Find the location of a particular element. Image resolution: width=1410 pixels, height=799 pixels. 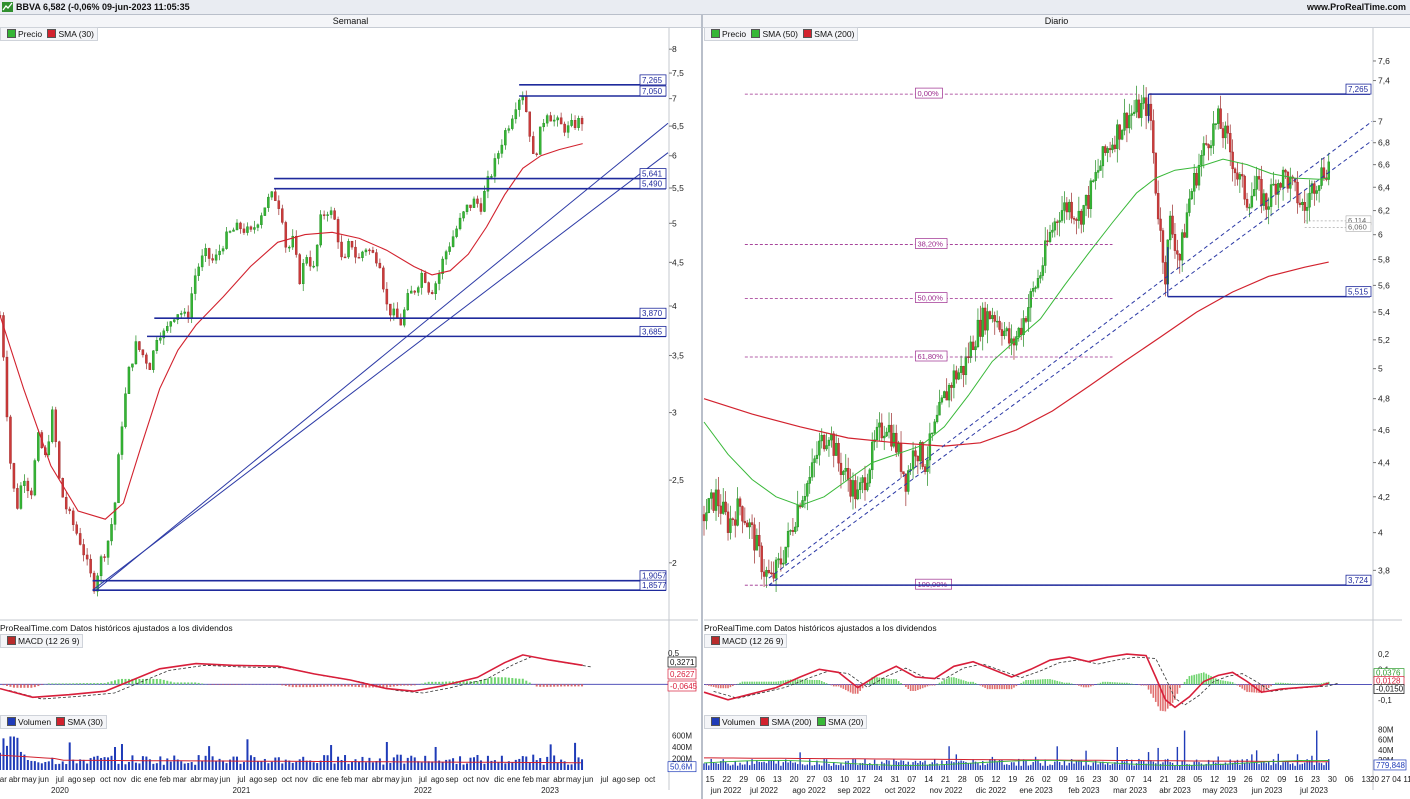

daily-minor-label: 6,114 is located at coordinates (1357, 220).